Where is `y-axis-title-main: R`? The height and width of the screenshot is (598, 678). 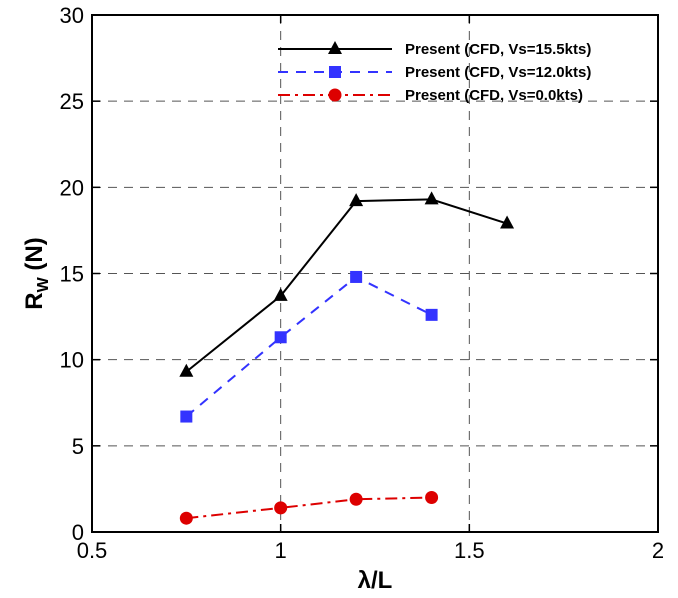
y-axis-title-main: R is located at coordinates (34, 300).